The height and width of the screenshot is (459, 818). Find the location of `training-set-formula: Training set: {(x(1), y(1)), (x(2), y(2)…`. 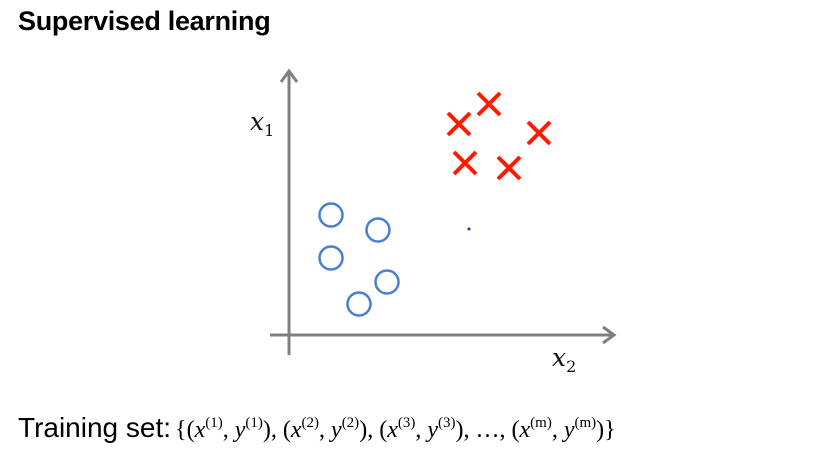

training-set-formula: Training set: {(x(1), y(1)), (x(2), y(2)… is located at coordinates (317, 428).